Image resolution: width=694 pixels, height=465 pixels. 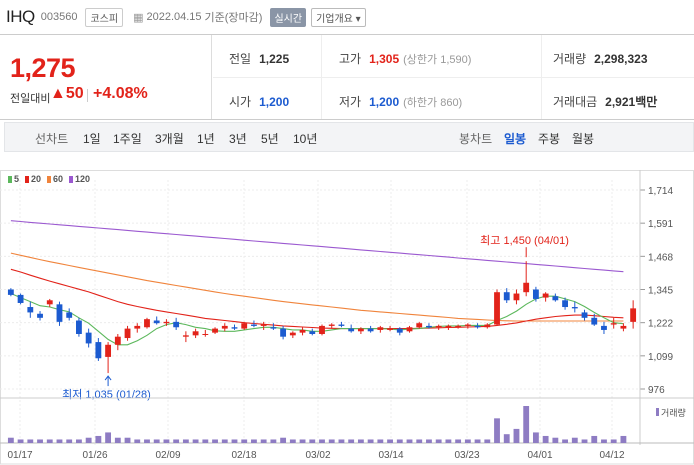 I want to click on volume-legend-swatch, so click(x=657, y=412).